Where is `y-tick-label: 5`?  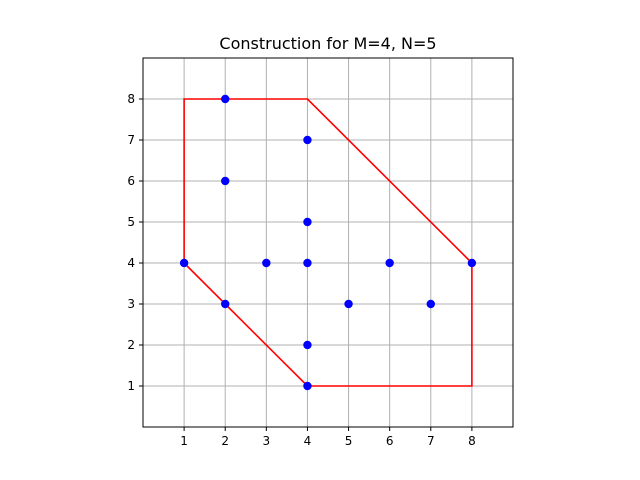 y-tick-label: 5 is located at coordinates (131, 222).